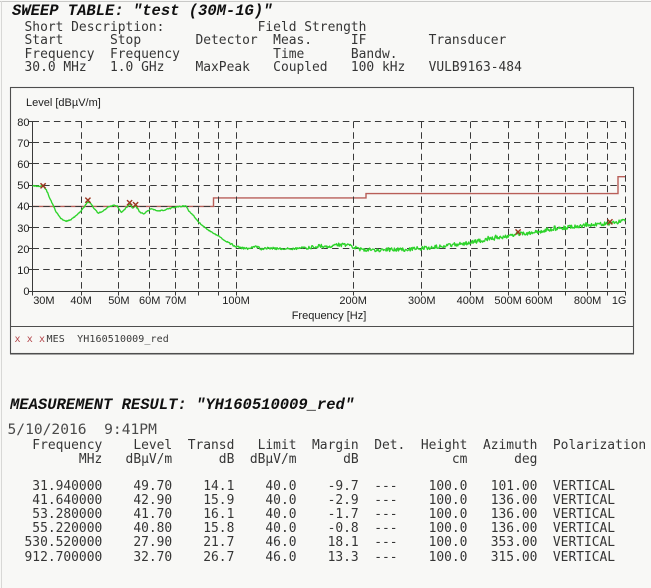 Image resolution: width=651 pixels, height=588 pixels. What do you see at coordinates (118, 301) in the screenshot?
I see `svg-text: 50M` at bounding box center [118, 301].